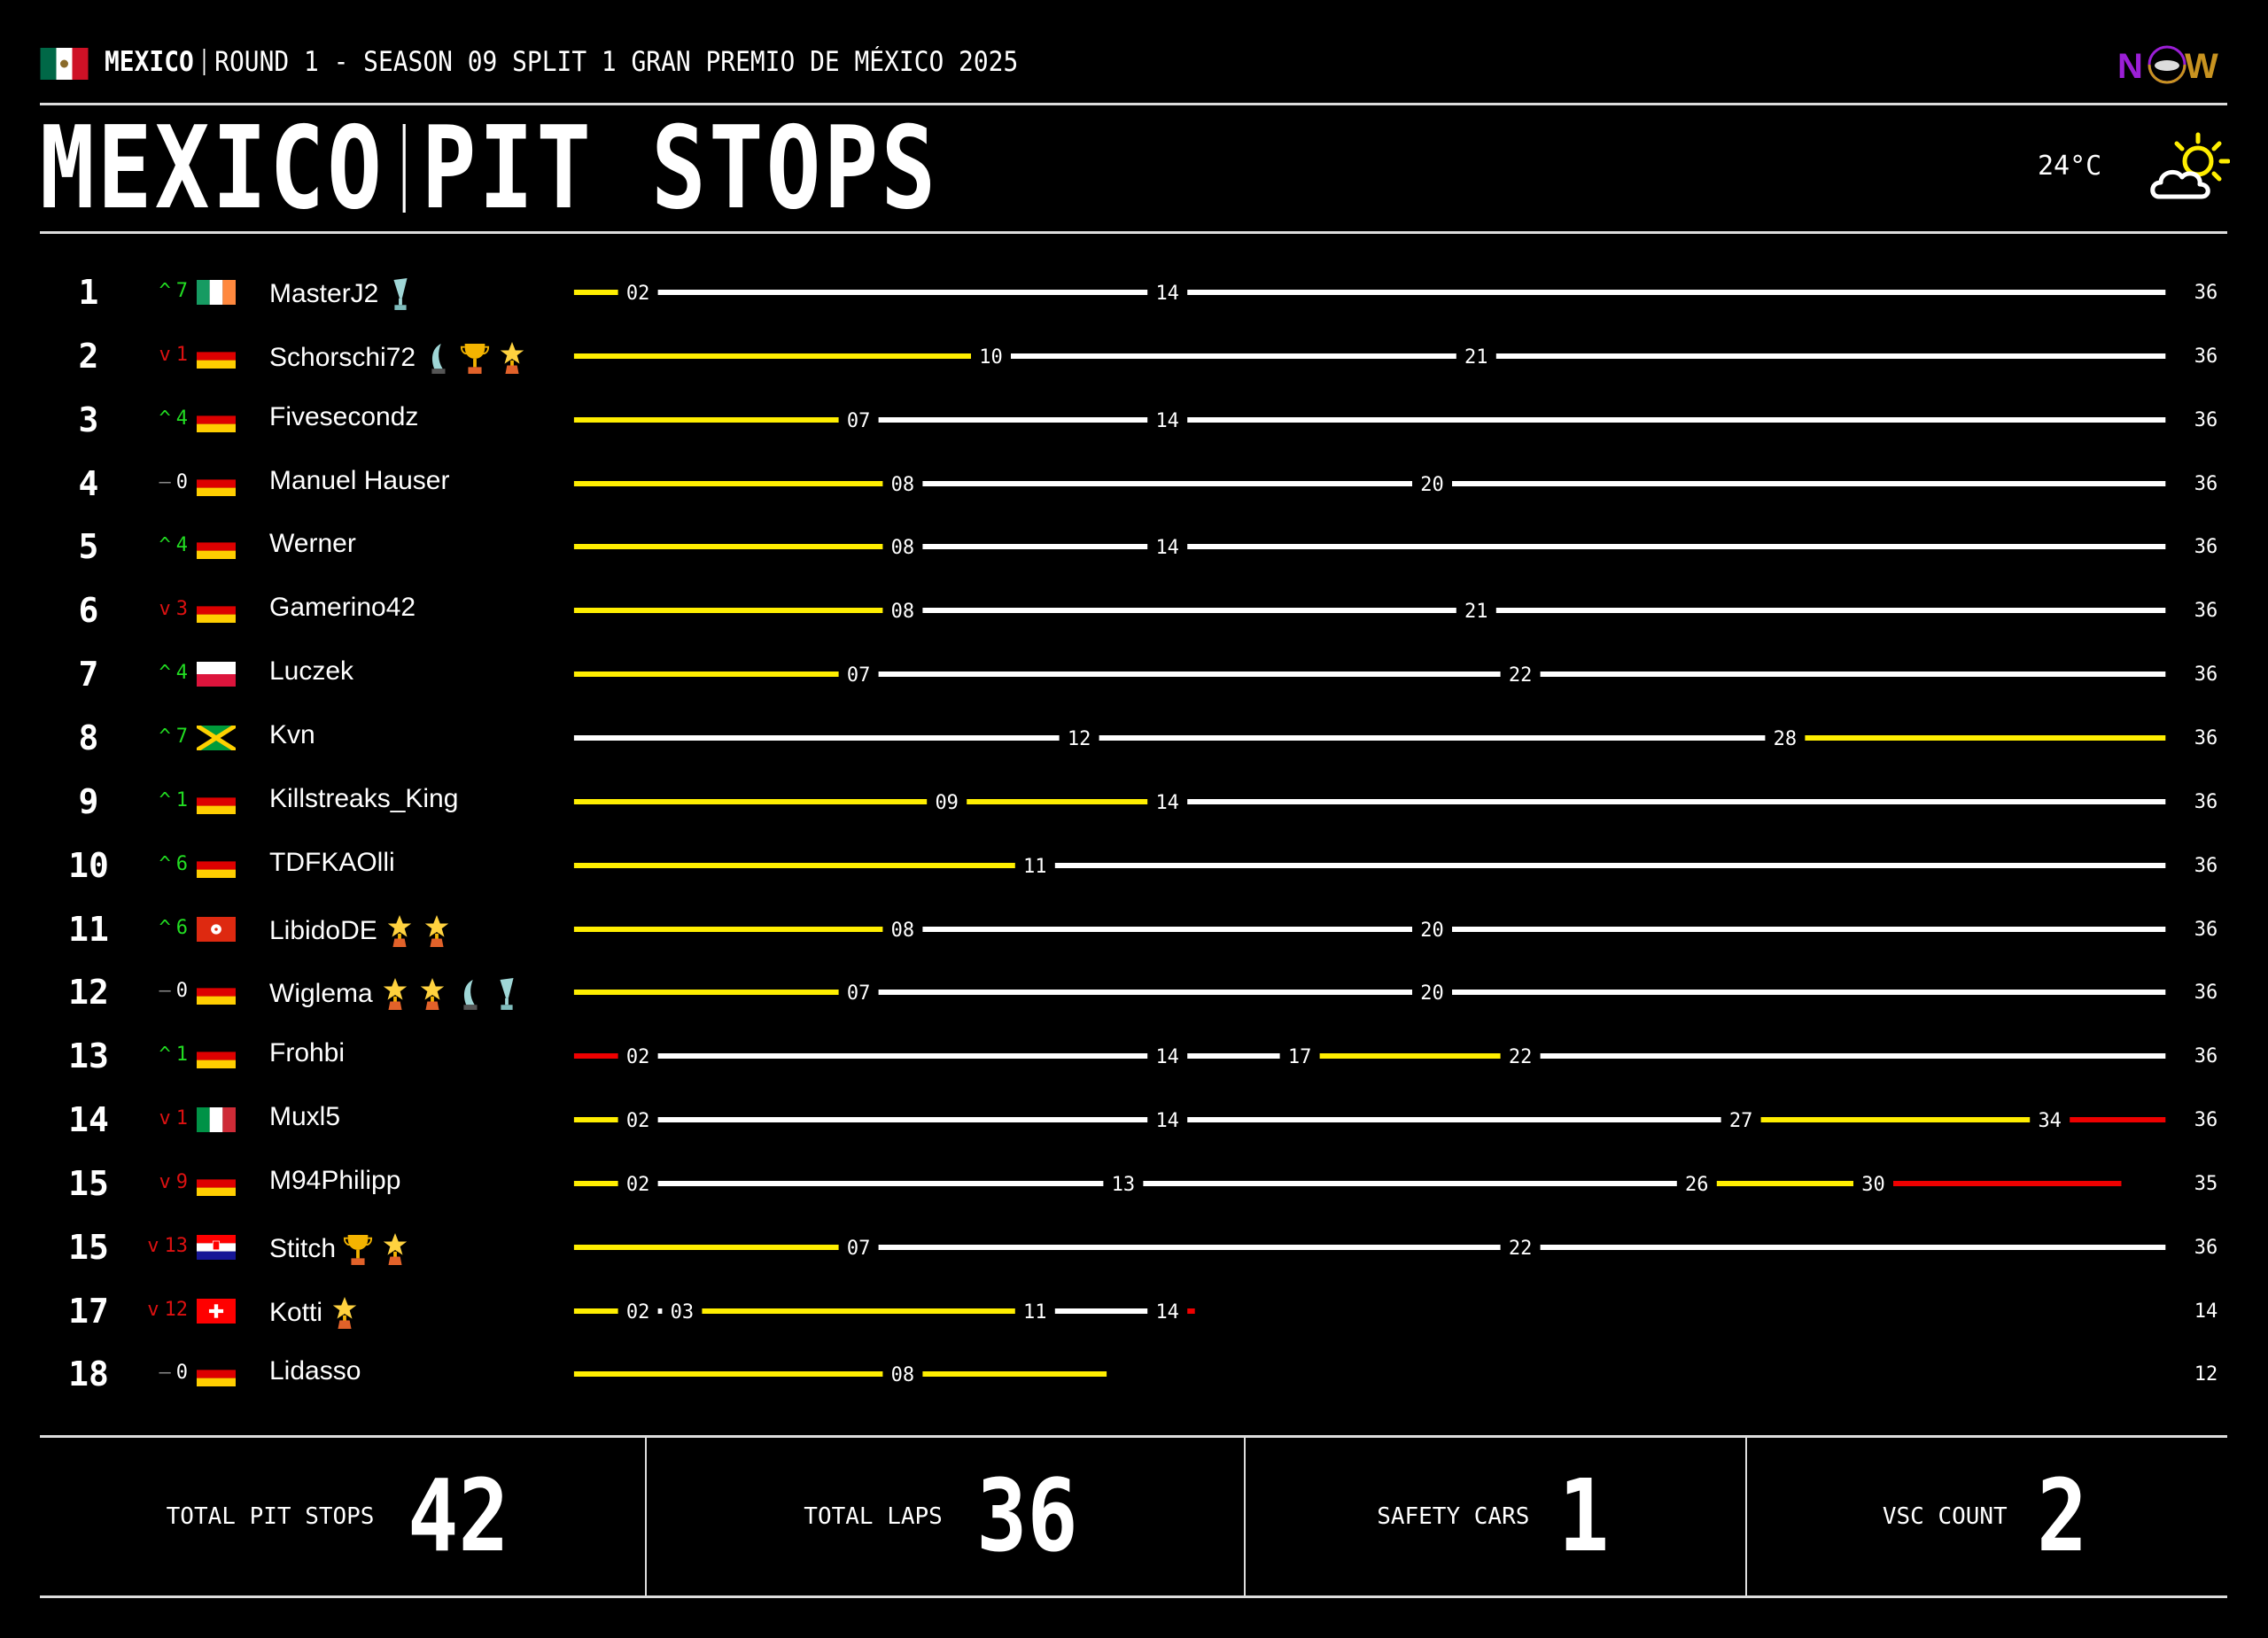  Describe the element at coordinates (292, 735) in the screenshot. I see `driver-name-cell: Kvn` at that location.